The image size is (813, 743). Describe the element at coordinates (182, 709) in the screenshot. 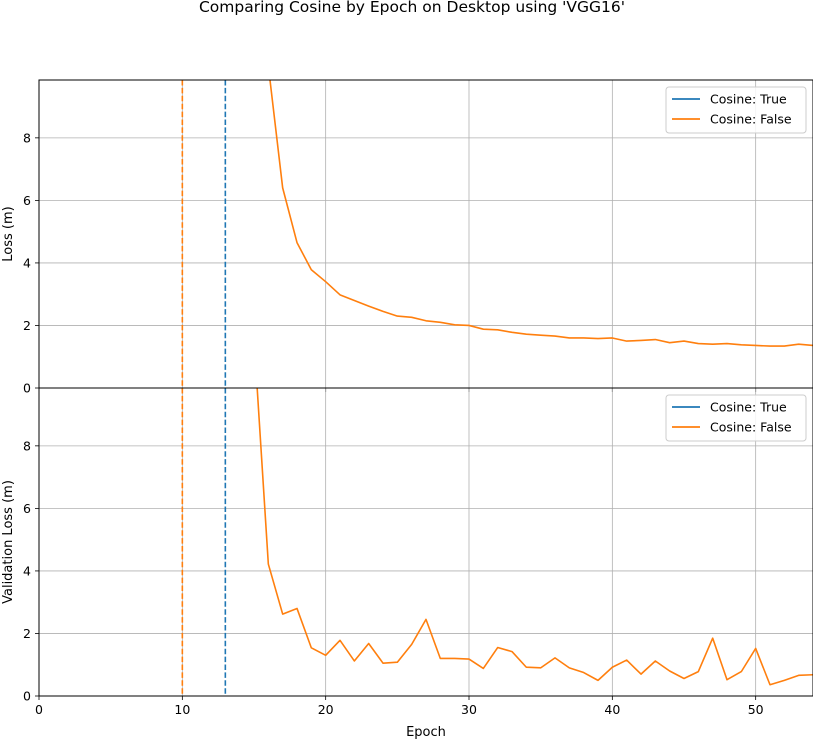

I see `x-tick-label: 10` at that location.